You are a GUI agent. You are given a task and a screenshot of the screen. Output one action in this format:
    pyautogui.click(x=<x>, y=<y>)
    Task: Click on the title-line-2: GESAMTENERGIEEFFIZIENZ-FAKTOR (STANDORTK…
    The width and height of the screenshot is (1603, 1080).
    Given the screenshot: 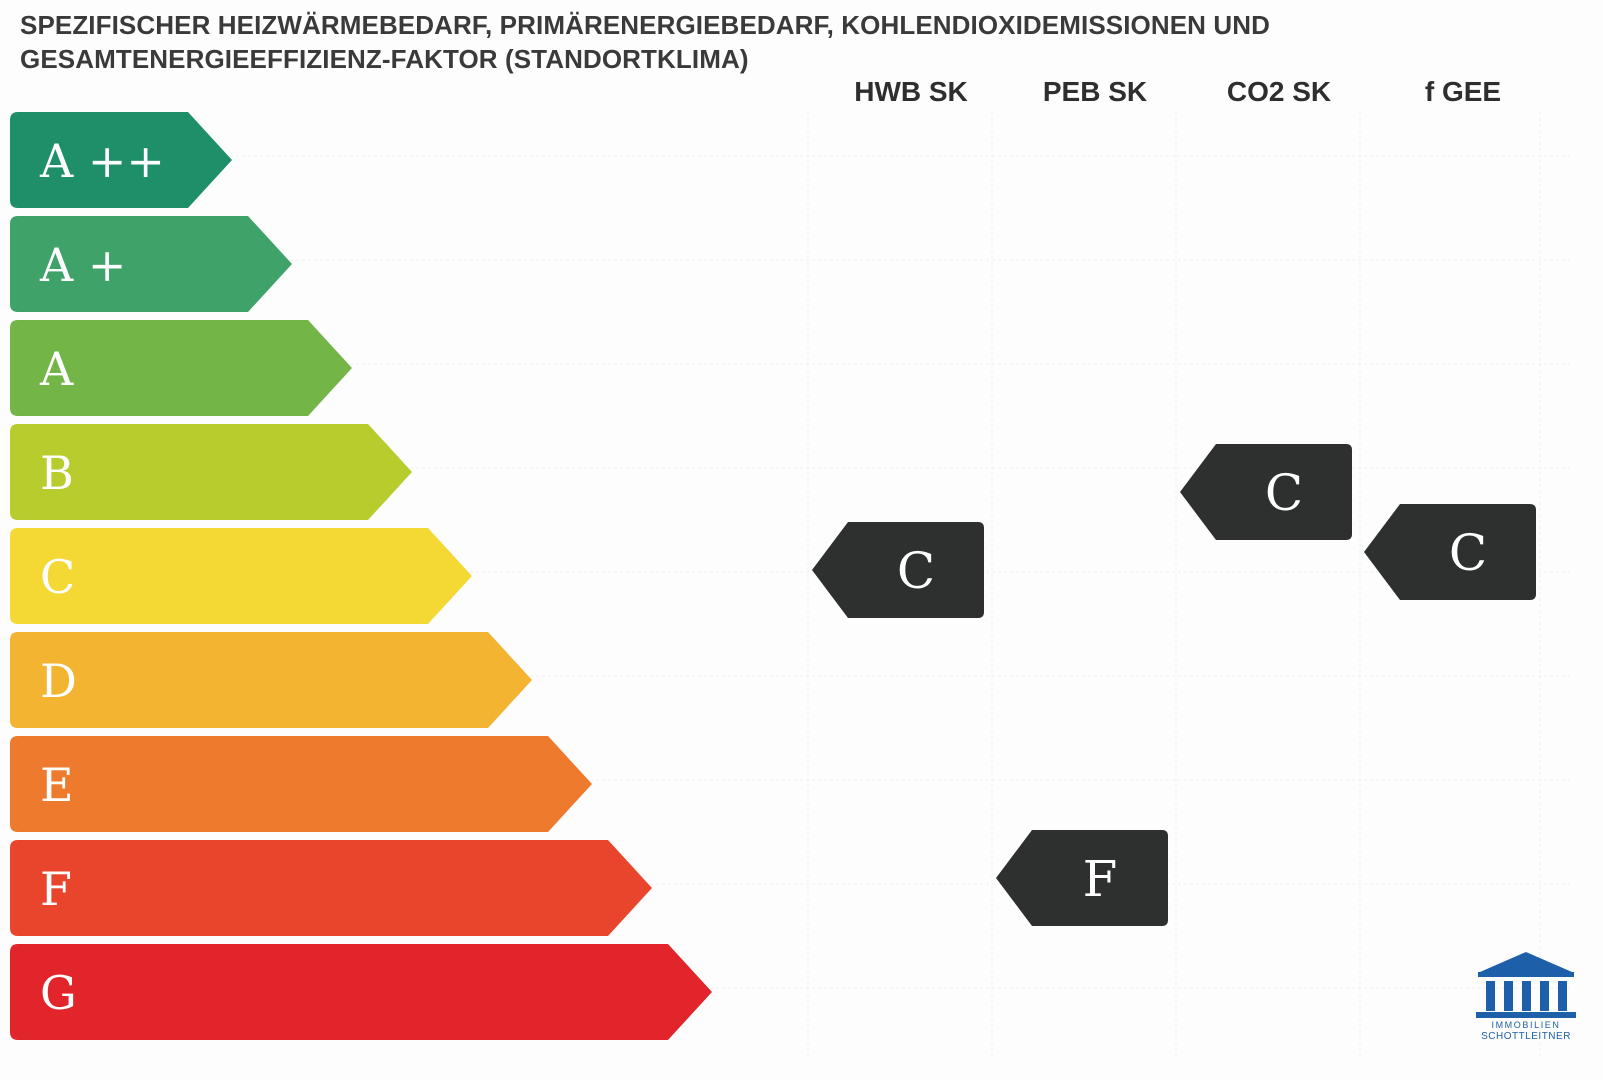 What is the action you would take?
    pyautogui.click(x=384, y=59)
    